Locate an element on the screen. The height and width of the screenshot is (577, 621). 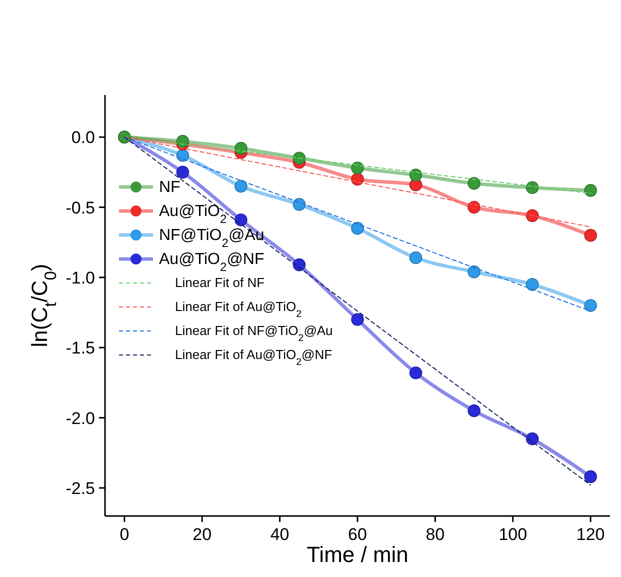
y-tick-label: -2.0 is located at coordinates (80, 418).